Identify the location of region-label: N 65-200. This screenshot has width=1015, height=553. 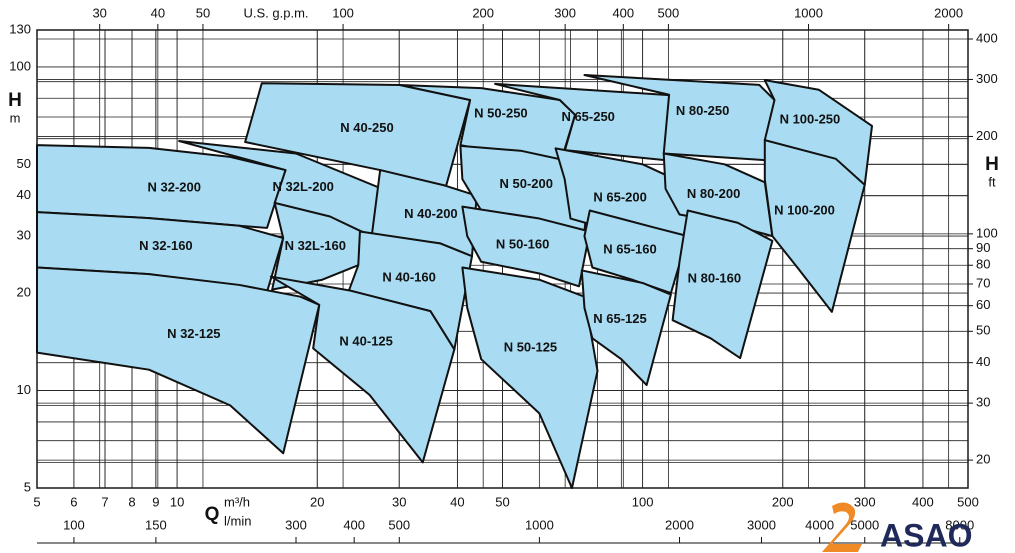
(619, 196).